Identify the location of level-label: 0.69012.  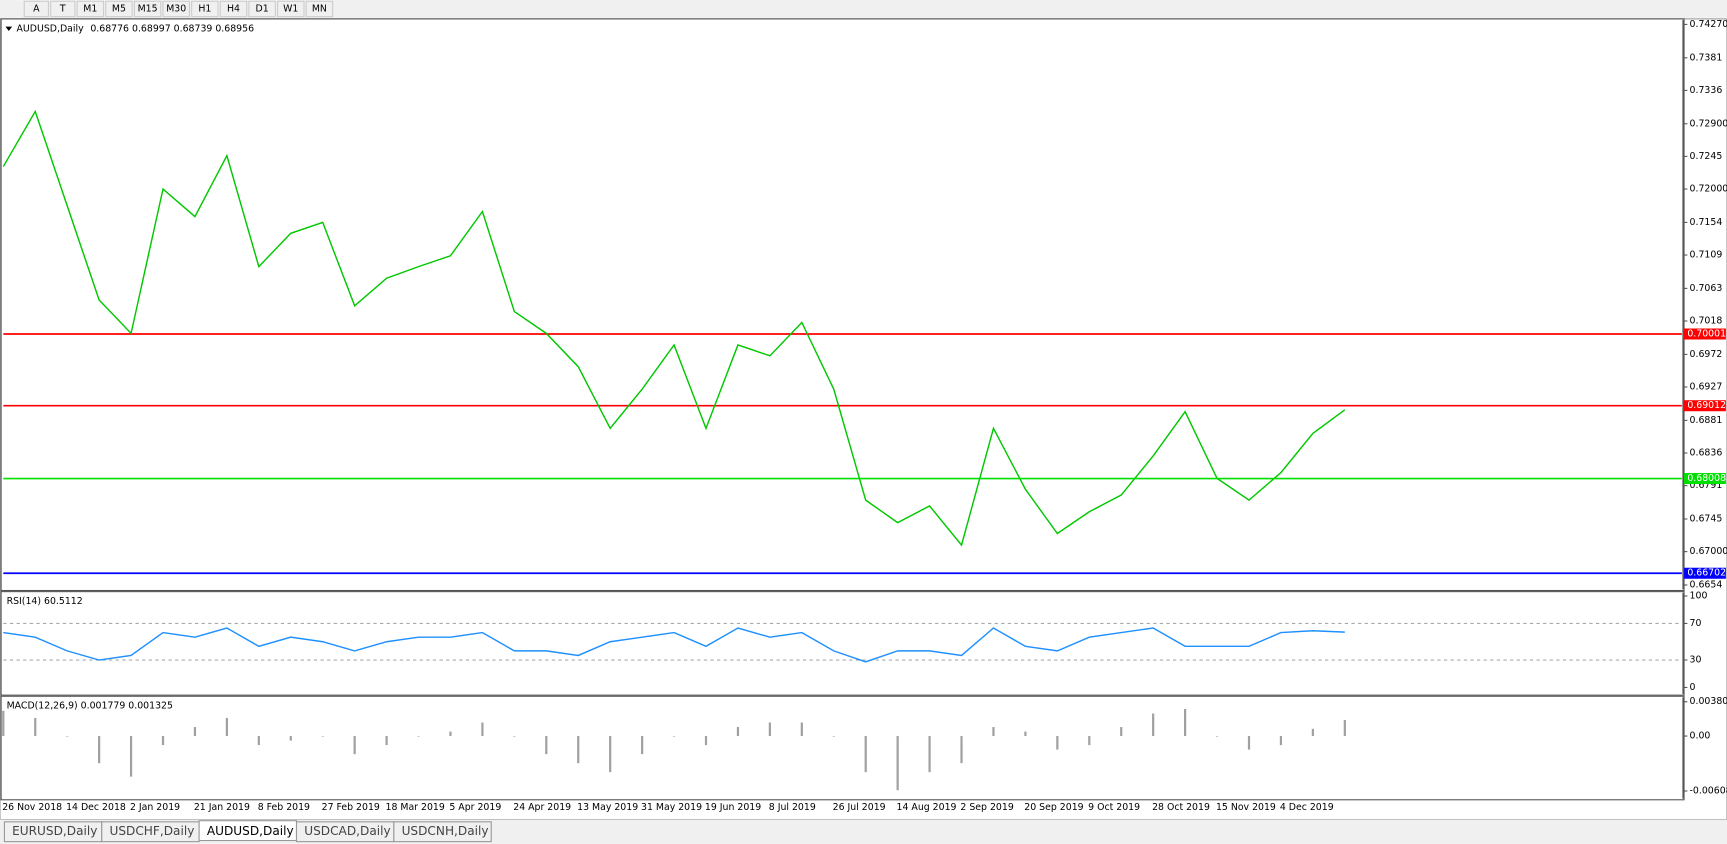
(1706, 405).